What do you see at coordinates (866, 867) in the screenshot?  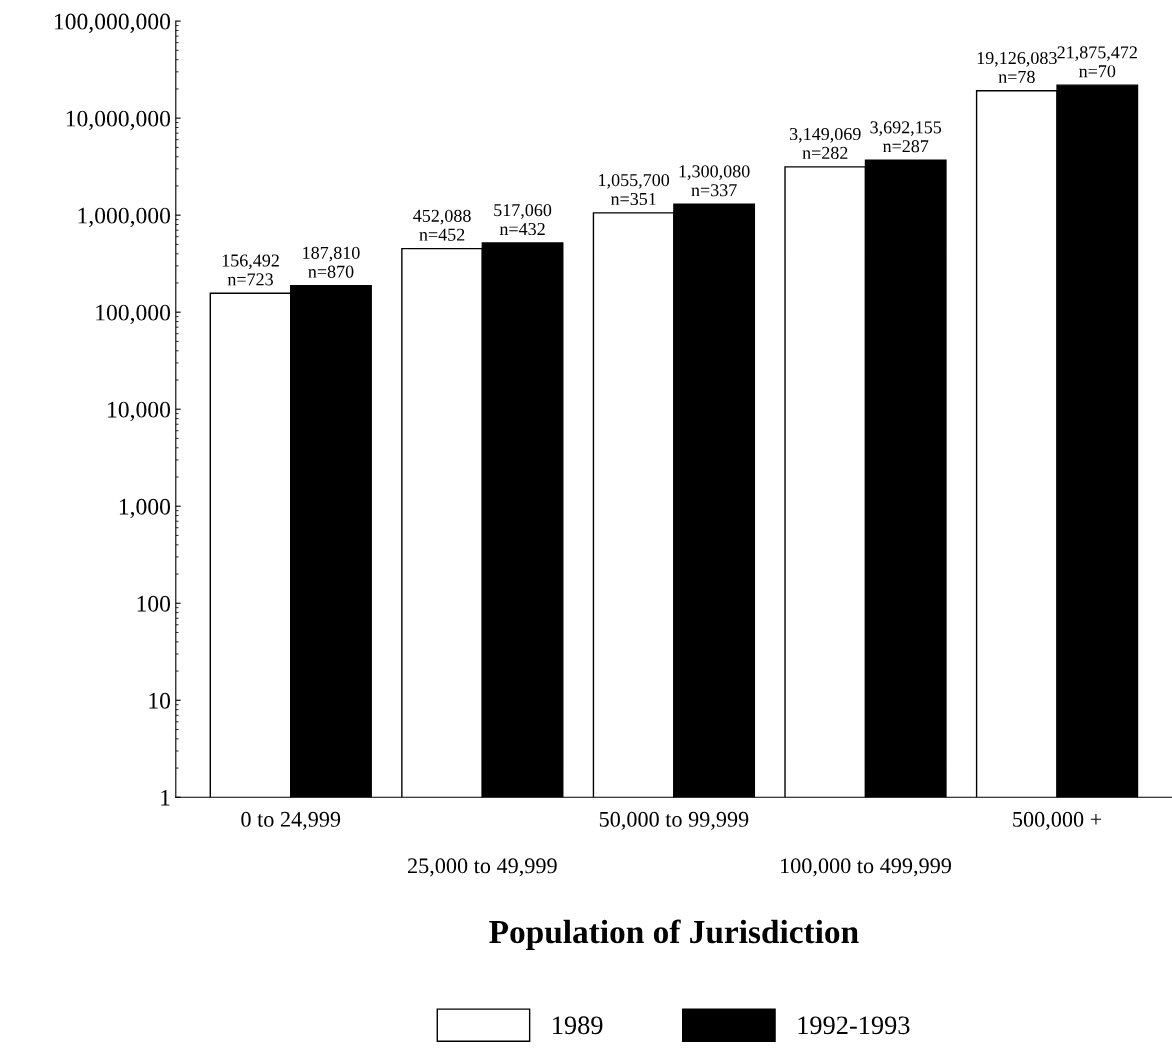 I see `x-tick-label: 100,000 to 499,999` at bounding box center [866, 867].